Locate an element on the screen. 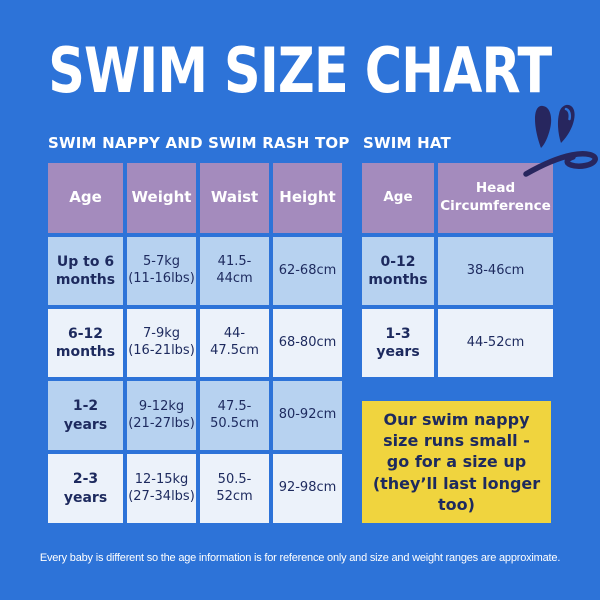 This screenshot has width=600, height=600. page-title-text: SWIM SIZE CHART is located at coordinates (300, 70).